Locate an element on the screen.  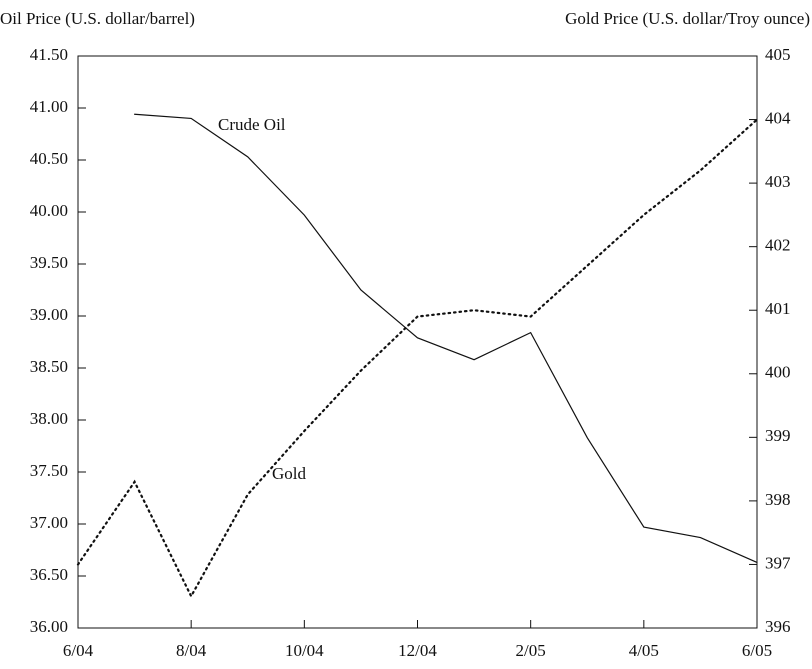
y-tick-label: 41.00 is located at coordinates (49, 106).